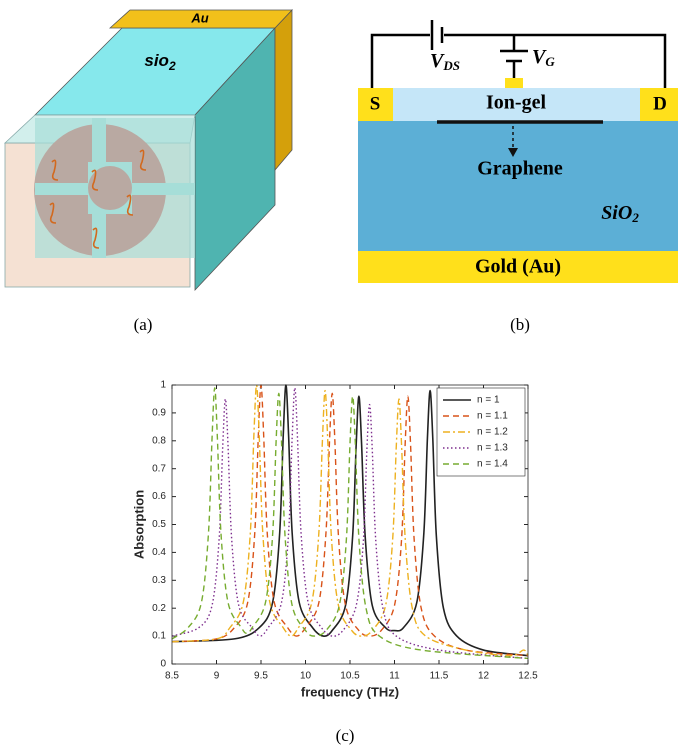 Image resolution: width=685 pixels, height=747 pixels. I want to click on x-tick-label: 9, so click(217, 676).